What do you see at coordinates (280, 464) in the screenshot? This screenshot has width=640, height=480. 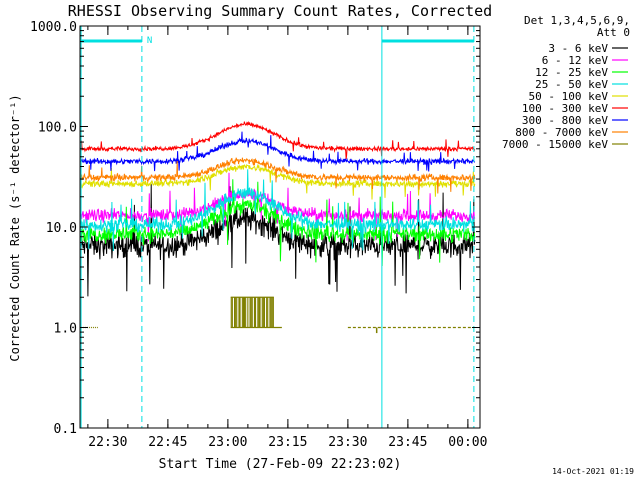 I see `x-axis-label: Start Time (27-Feb-09 22:23:02)` at bounding box center [280, 464].